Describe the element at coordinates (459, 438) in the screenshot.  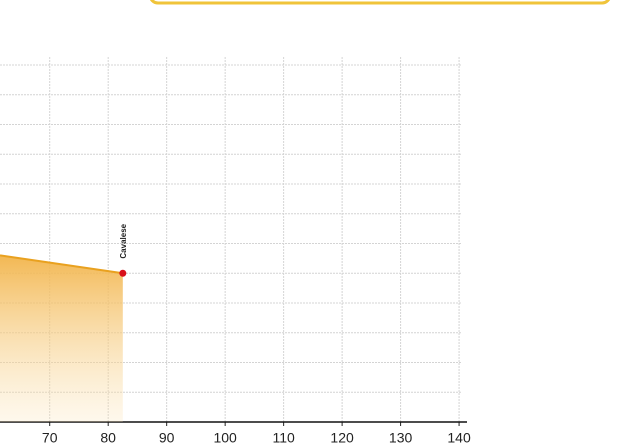
I see `x-tick-label: 140` at that location.